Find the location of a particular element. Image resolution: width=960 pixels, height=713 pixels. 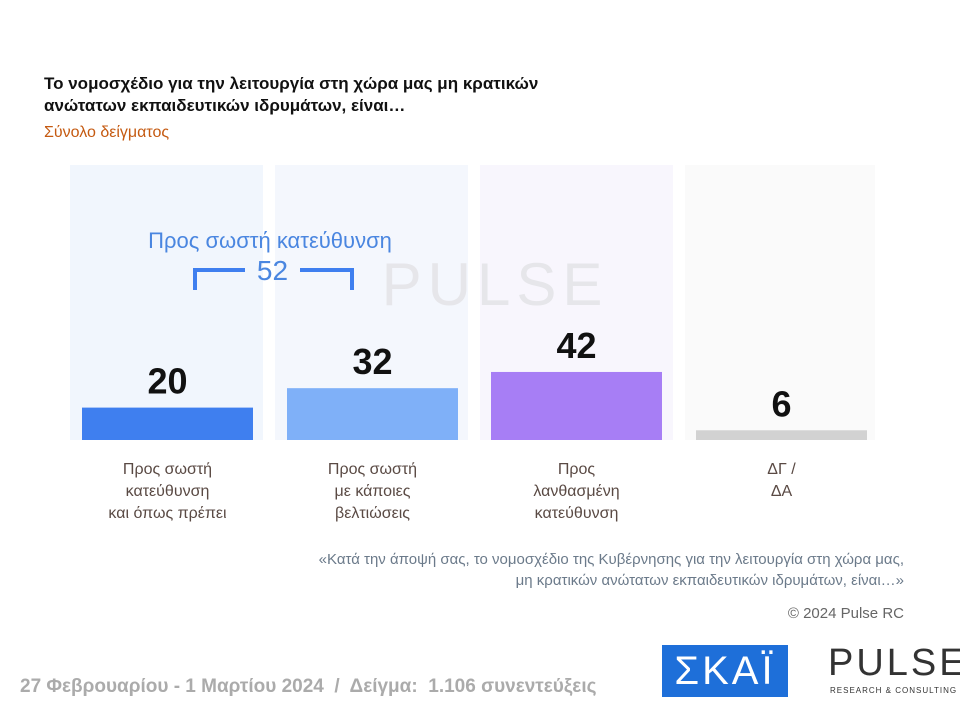

annotation-value: 52 is located at coordinates (272, 270).